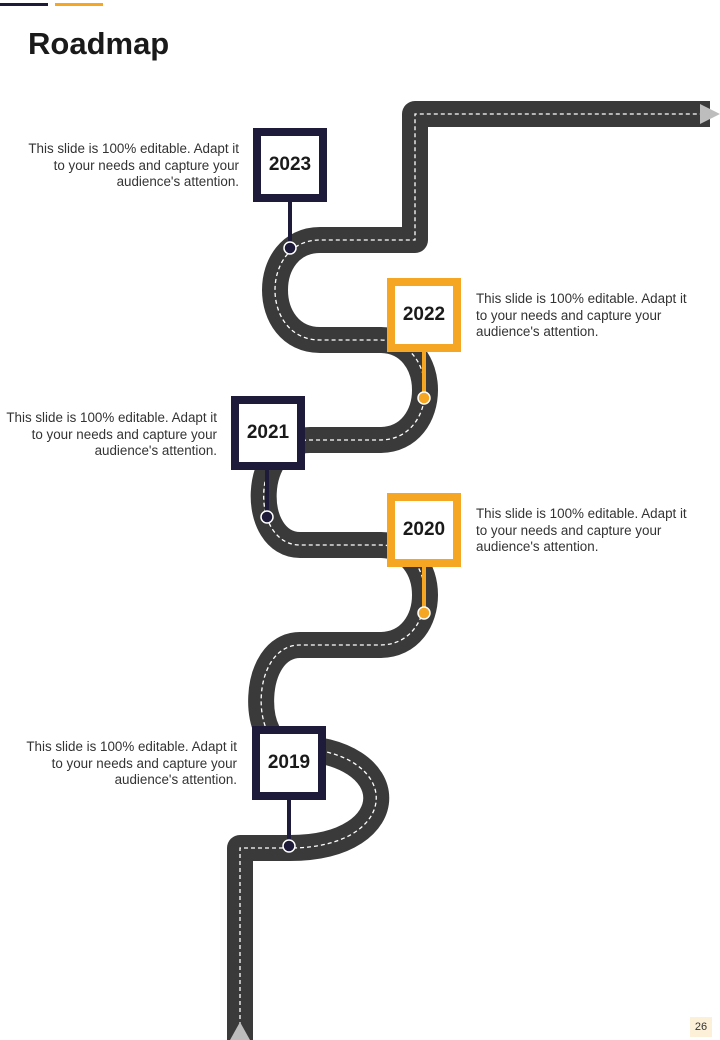  I want to click on year-box-2023: 2023, so click(290, 165).